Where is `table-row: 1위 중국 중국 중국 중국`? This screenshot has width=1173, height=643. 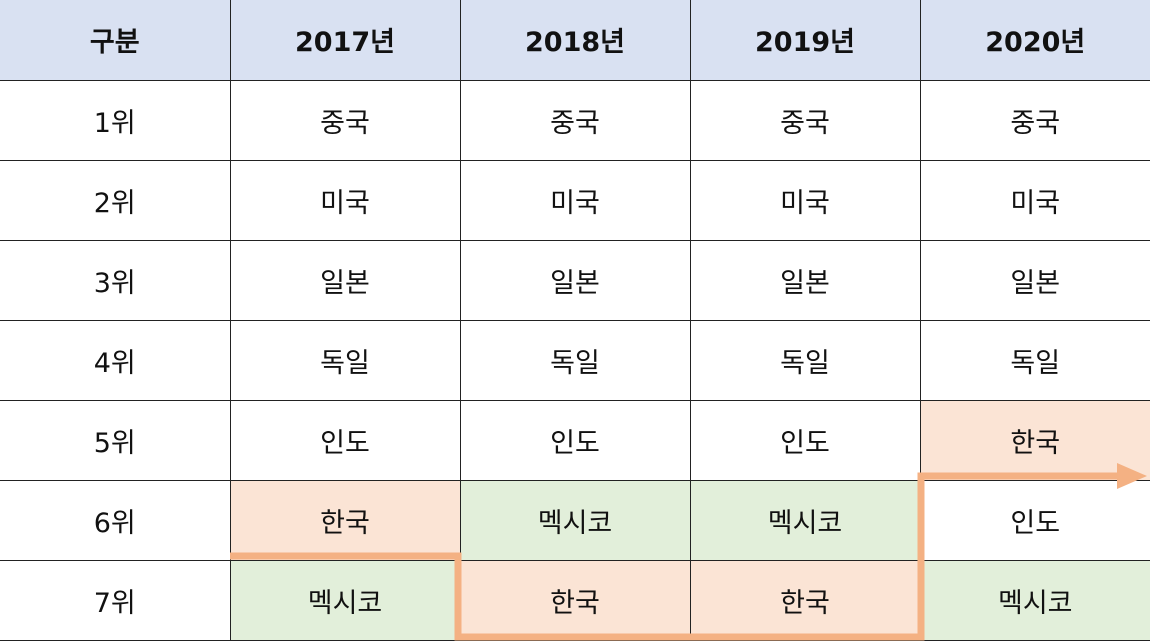 table-row: 1위 중국 중국 중국 중국 is located at coordinates (575, 120).